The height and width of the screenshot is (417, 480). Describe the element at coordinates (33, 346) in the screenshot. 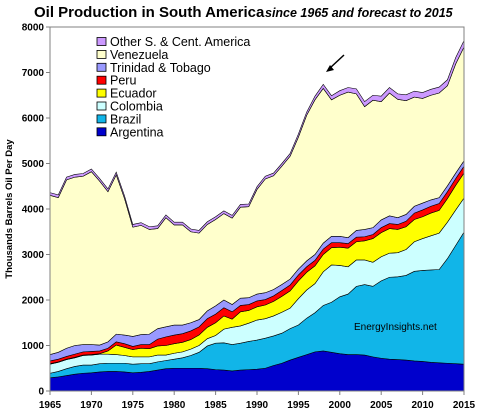

I see `y-tick-label: 1000` at that location.